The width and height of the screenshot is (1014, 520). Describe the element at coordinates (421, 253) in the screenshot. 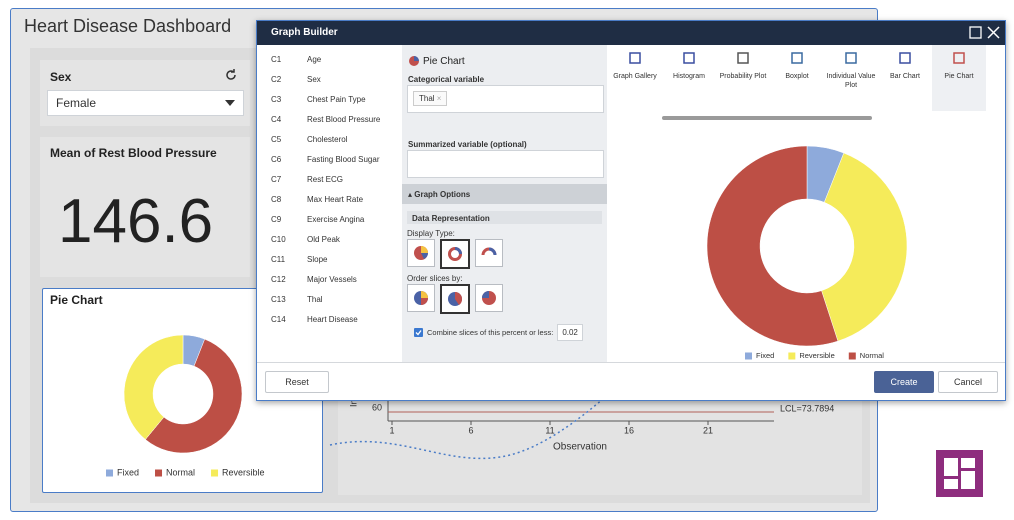

I see `pie-option` at that location.